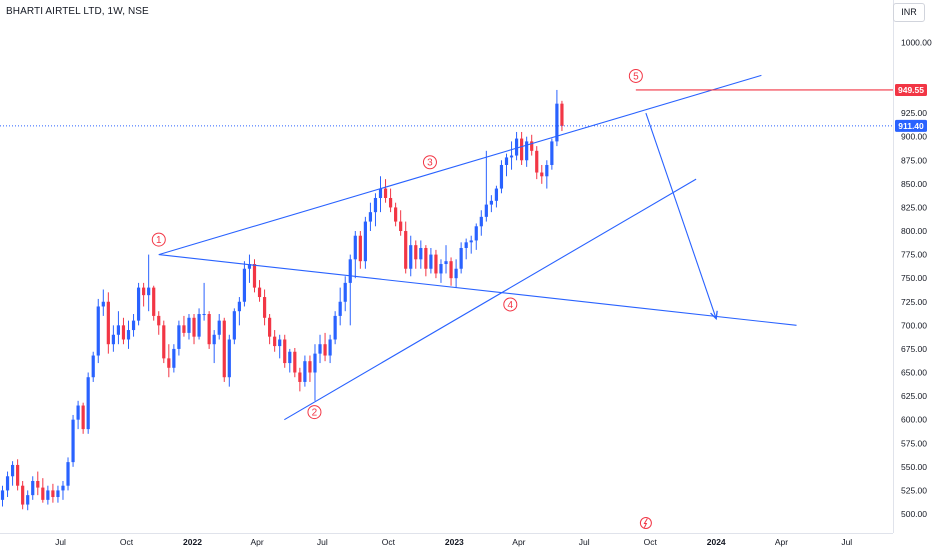  Describe the element at coordinates (454, 542) in the screenshot. I see `x-tick-label: 2023` at that location.